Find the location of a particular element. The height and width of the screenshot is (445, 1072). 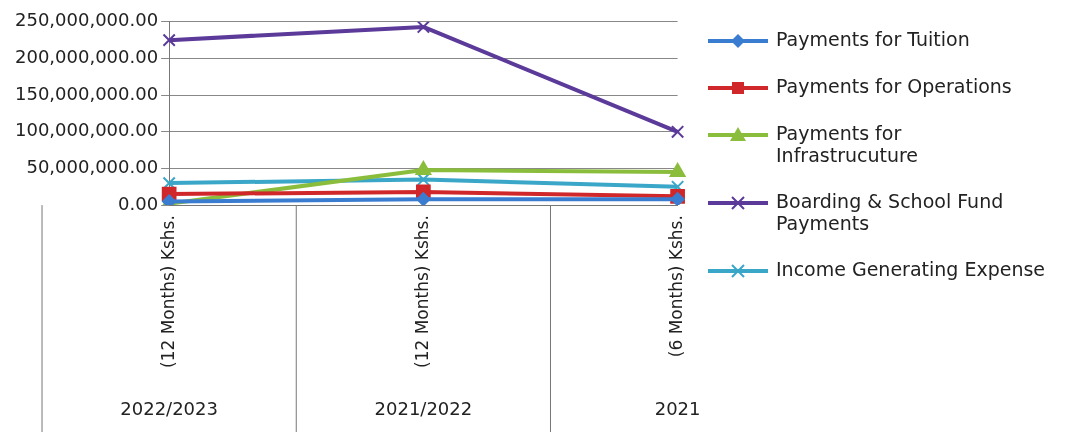

y-tick-label: 250,000,000.00 is located at coordinates (87, 20).